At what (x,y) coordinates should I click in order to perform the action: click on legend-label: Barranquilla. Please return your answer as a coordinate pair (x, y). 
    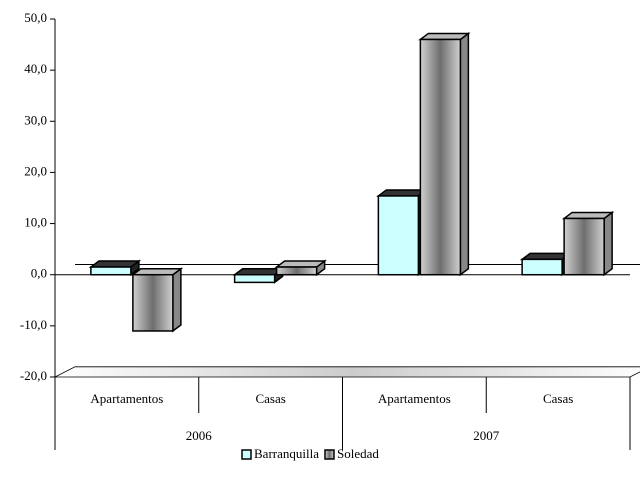
    Looking at the image, I should click on (286, 453).